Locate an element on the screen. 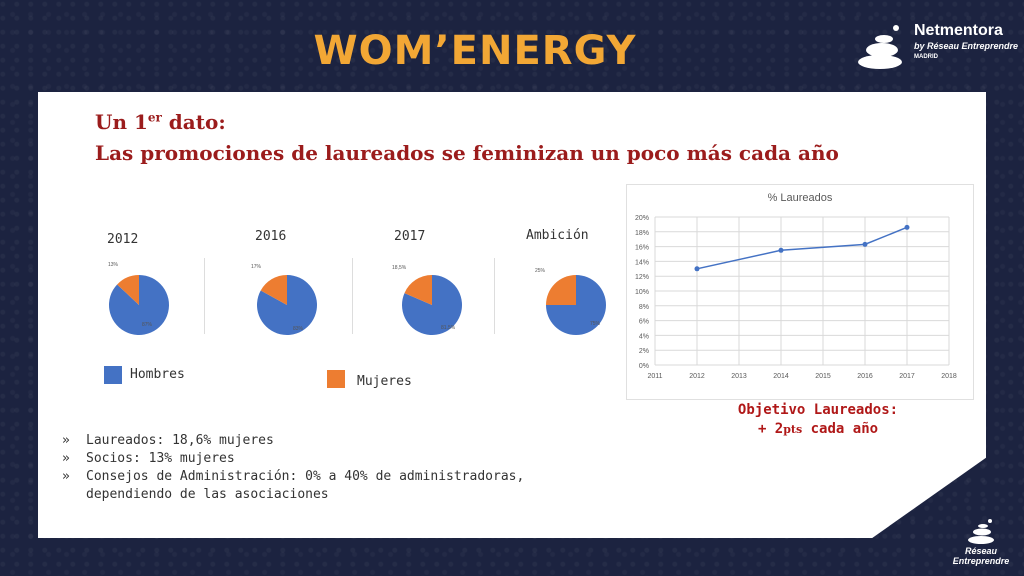 This screenshot has height=576, width=1024. logo-brand: Netmentora is located at coordinates (958, 30).